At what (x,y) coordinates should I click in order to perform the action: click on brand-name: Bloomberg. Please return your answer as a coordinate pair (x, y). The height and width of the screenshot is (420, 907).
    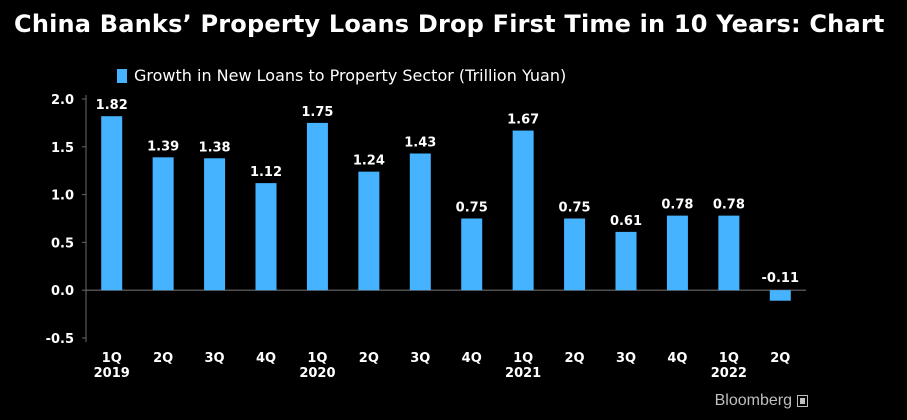
    Looking at the image, I should click on (753, 400).